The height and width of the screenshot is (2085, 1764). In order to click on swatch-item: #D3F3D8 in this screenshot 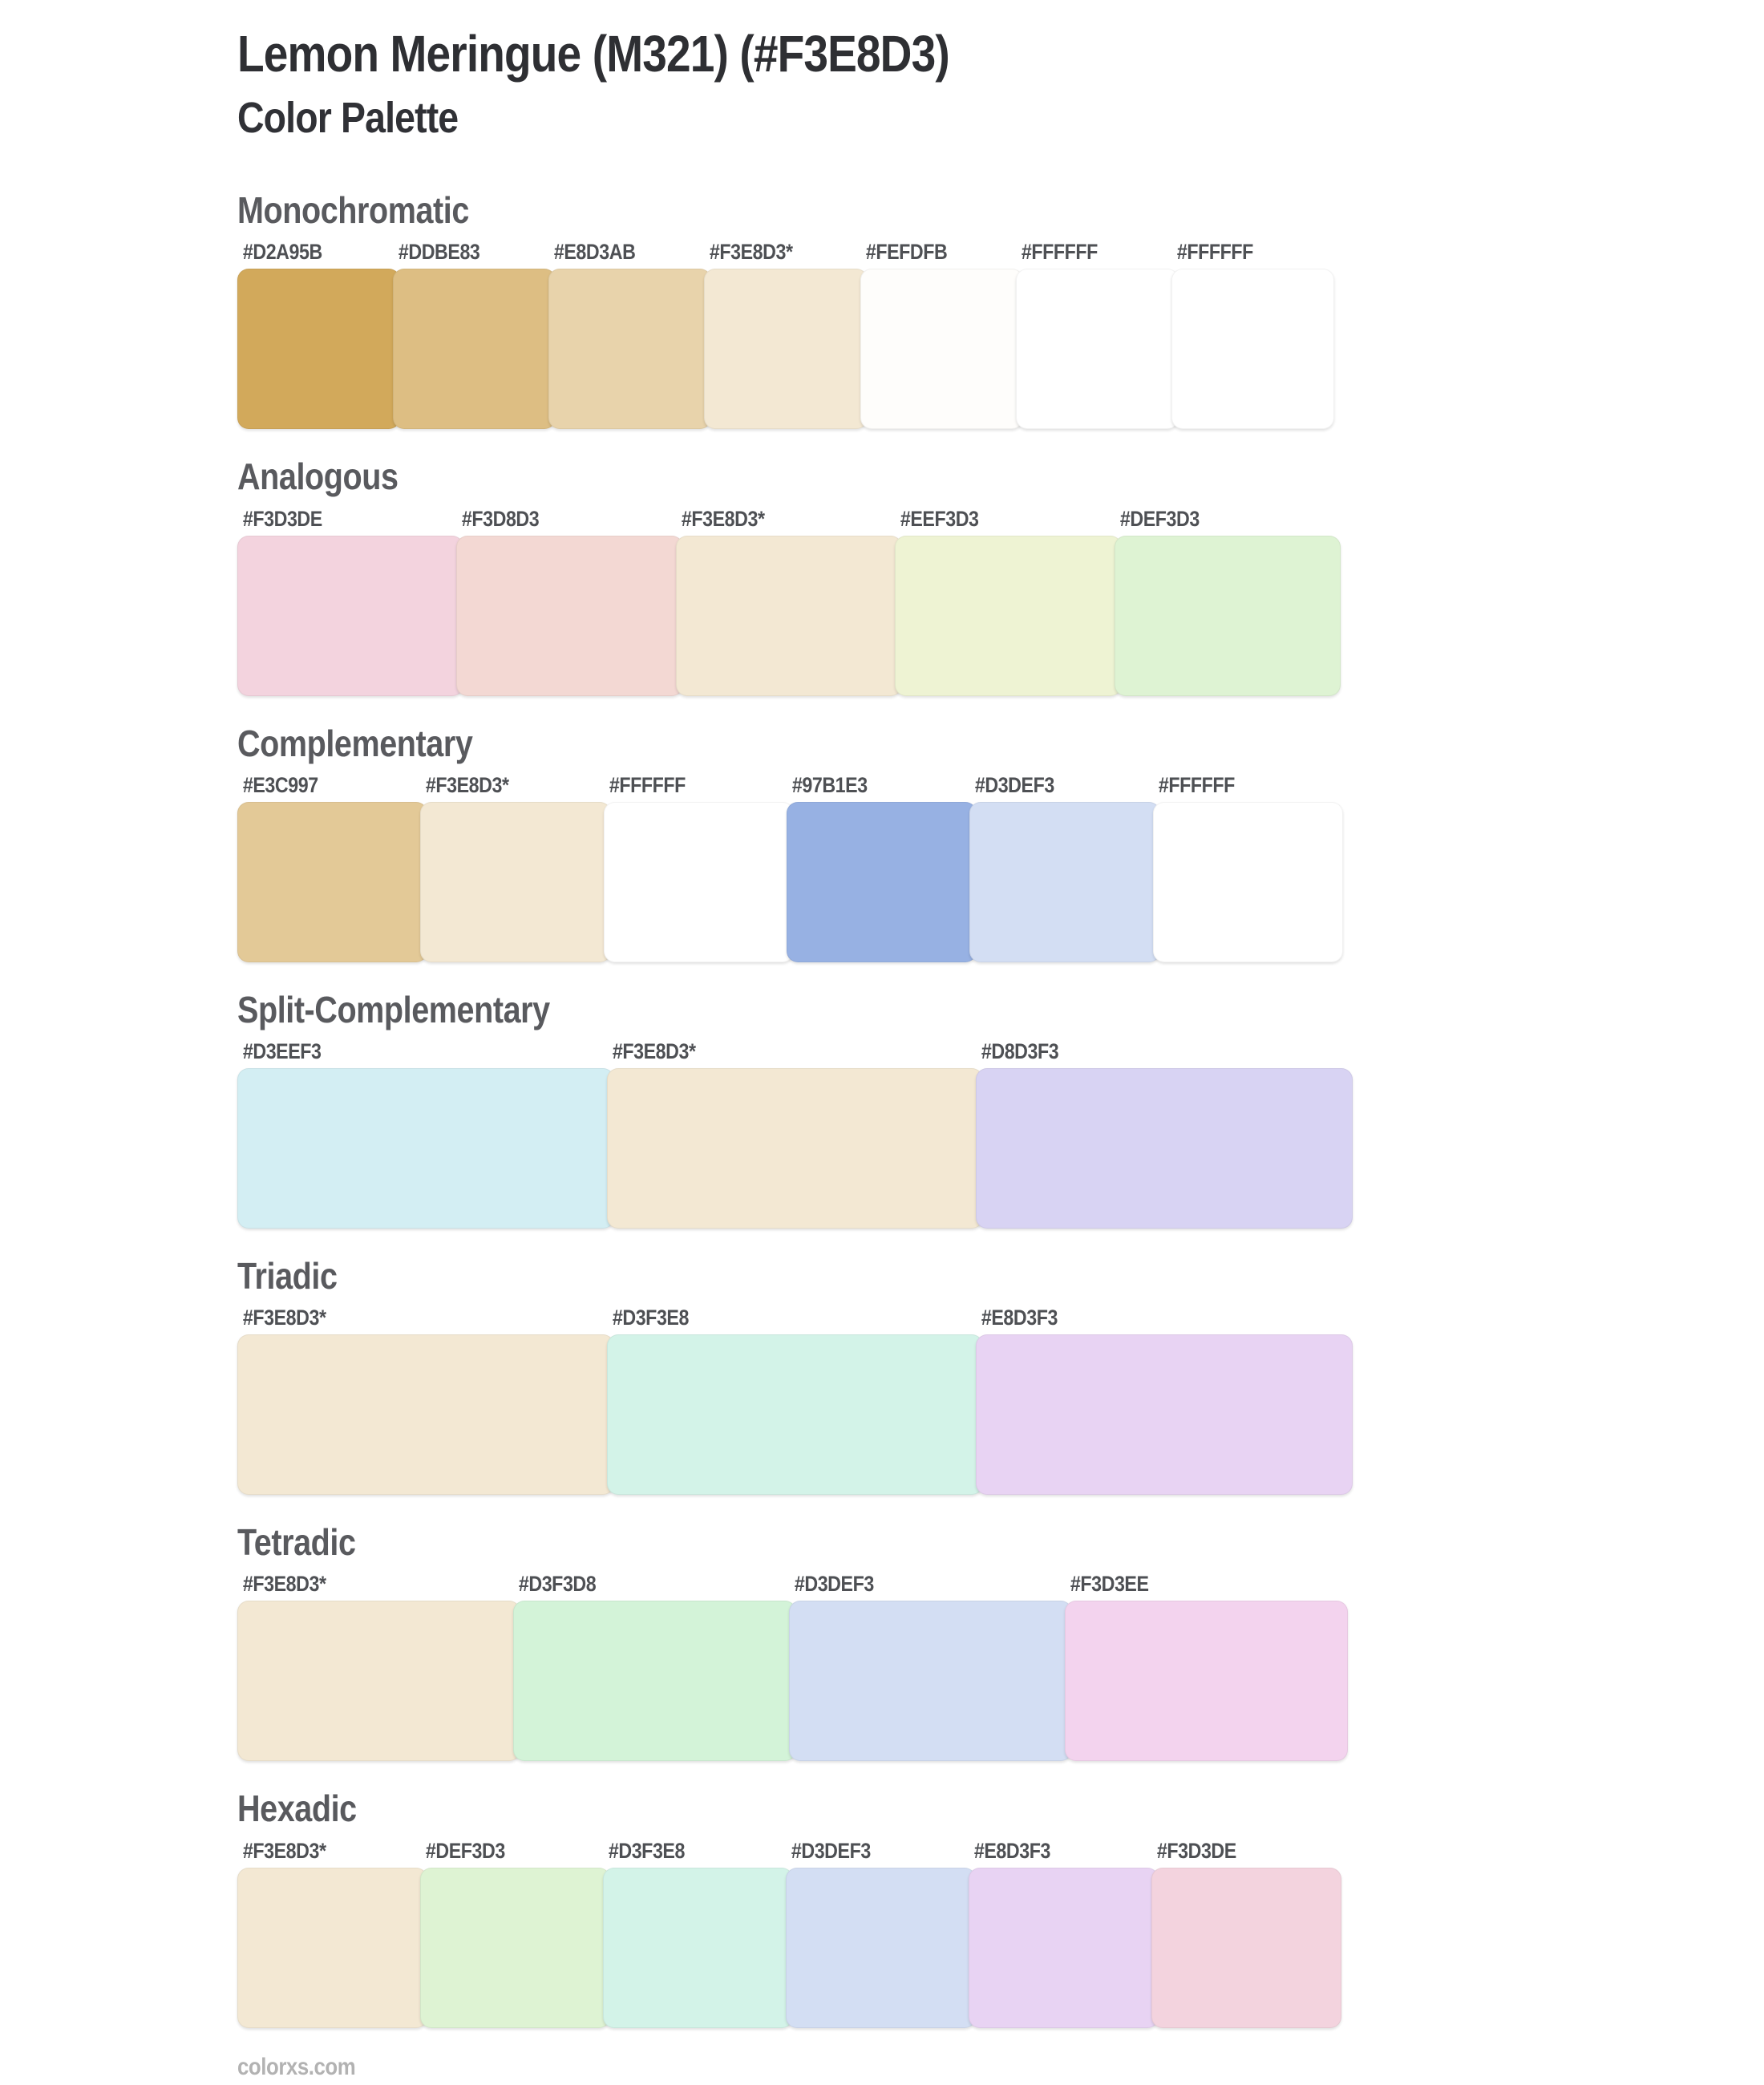, I will do `click(654, 1666)`.